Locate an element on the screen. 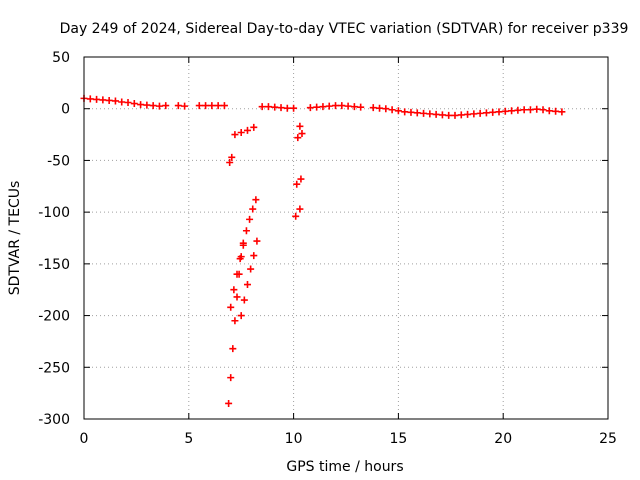 The width and height of the screenshot is (640, 480). y-tick-label: -100 is located at coordinates (54, 213).